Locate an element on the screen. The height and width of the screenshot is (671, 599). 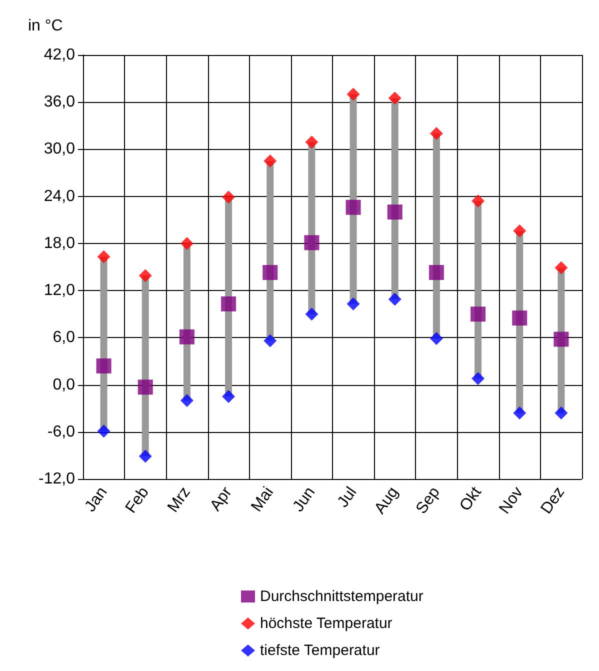
y-tick-label: 30,0 is located at coordinates (60, 149).